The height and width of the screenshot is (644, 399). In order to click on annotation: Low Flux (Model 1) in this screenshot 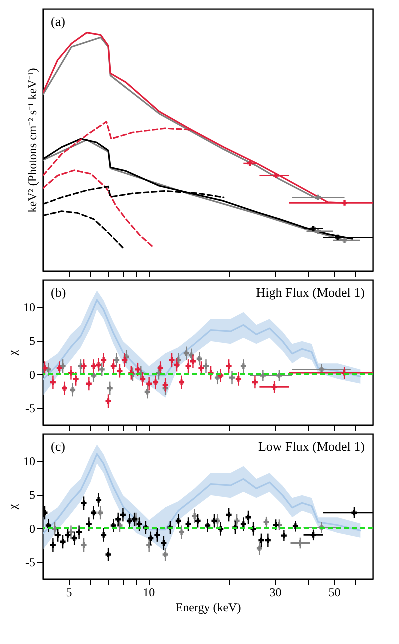, I will do `click(311, 446)`.